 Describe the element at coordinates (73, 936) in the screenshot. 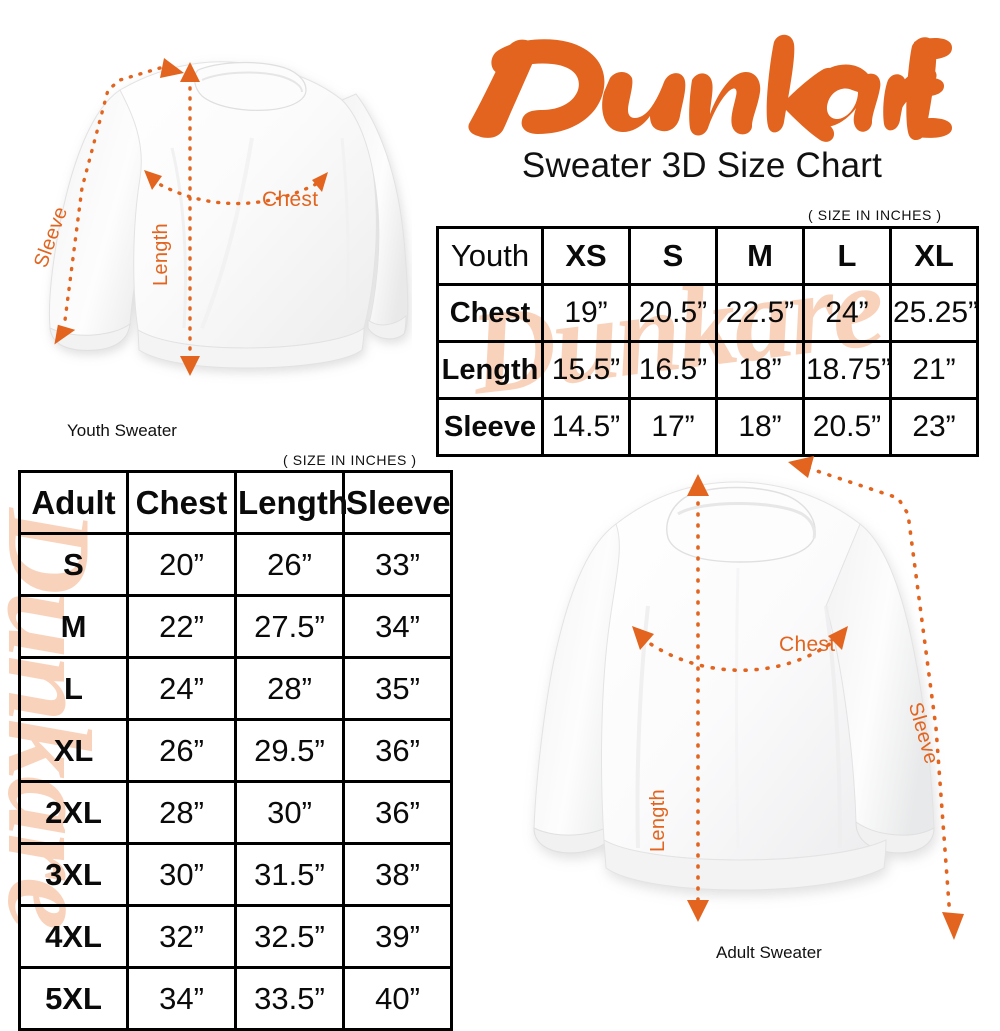

I see `adult-size-4xl: 4XL` at that location.